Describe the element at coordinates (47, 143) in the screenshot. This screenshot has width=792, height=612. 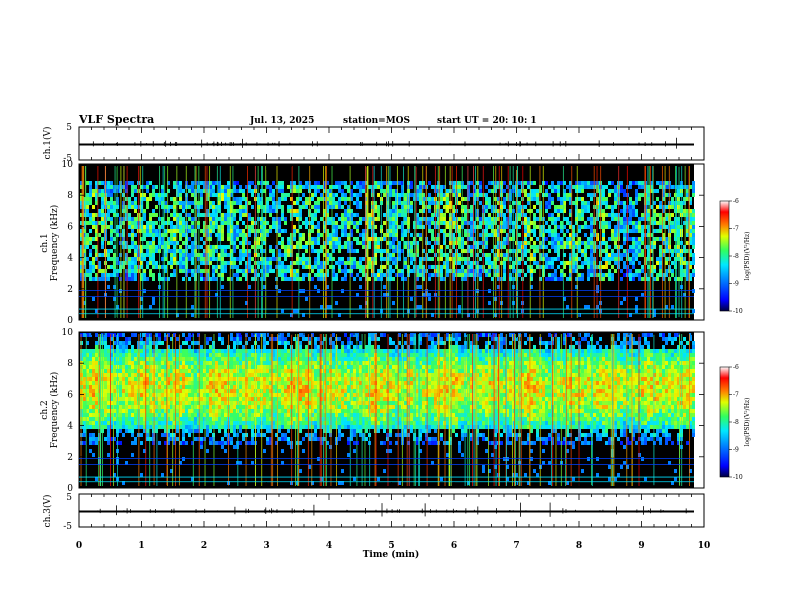
I see `ch1-waveform-ylabel: ch.1(V)` at that location.